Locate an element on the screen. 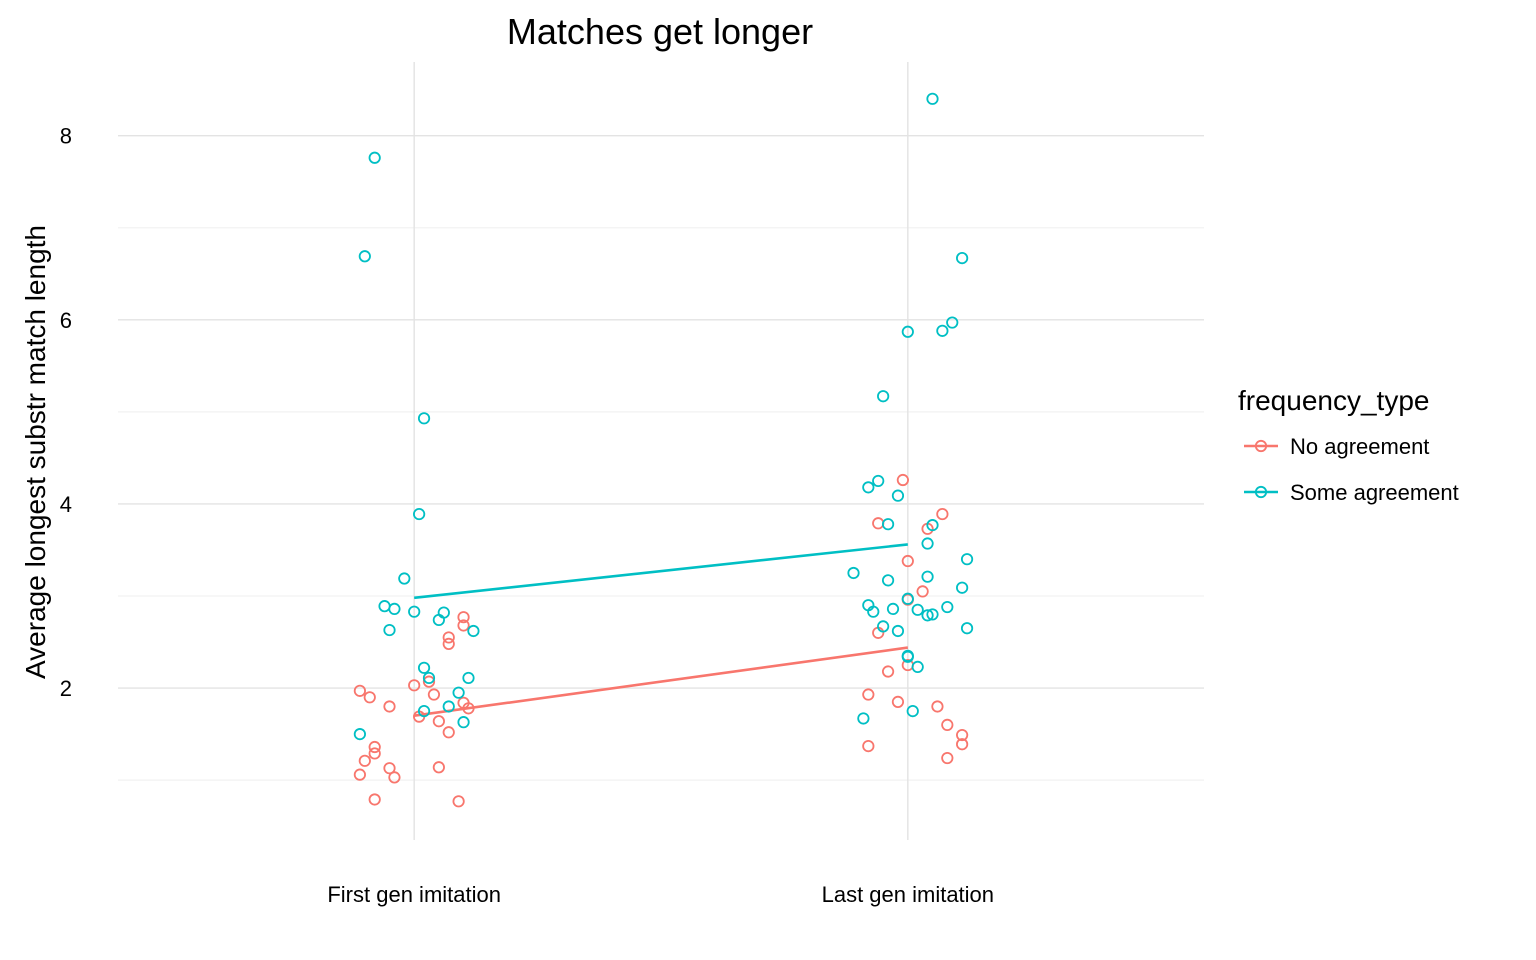 The width and height of the screenshot is (1536, 960). series-no-agreement is located at coordinates (661, 640).